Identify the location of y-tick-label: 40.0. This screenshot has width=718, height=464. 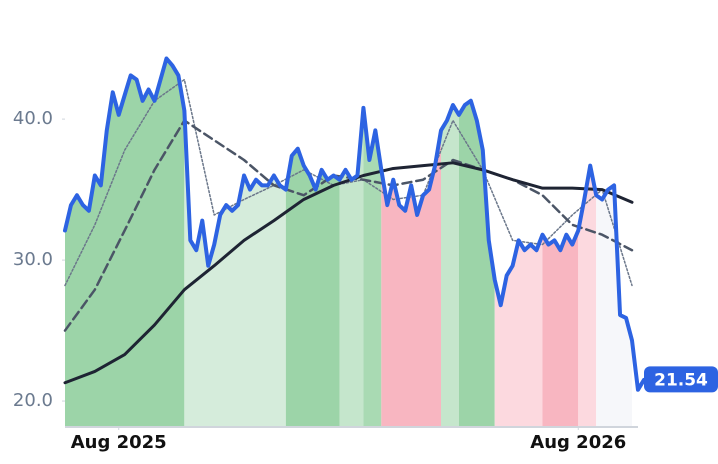
(33, 118).